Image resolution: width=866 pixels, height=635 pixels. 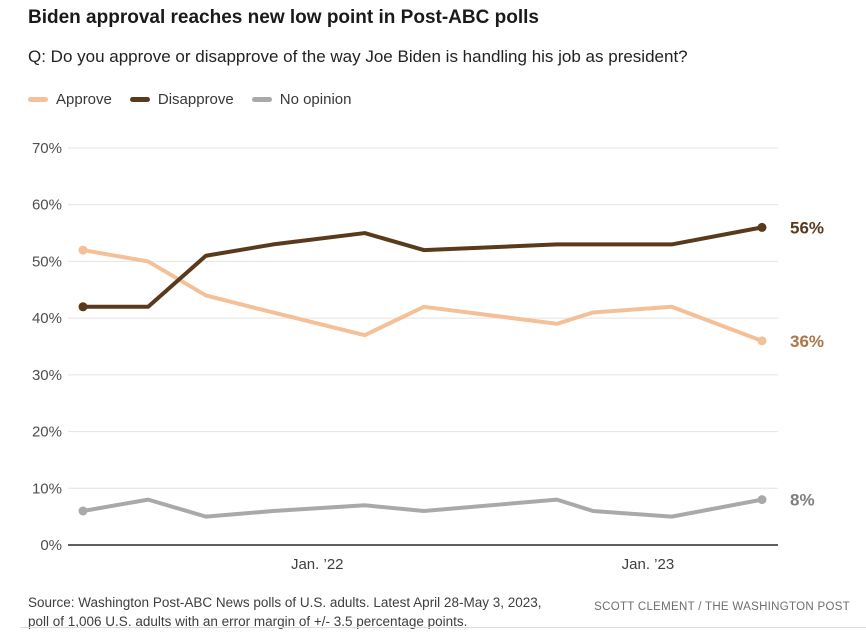 I want to click on no-opinion-swatch-icon, so click(x=261, y=99).